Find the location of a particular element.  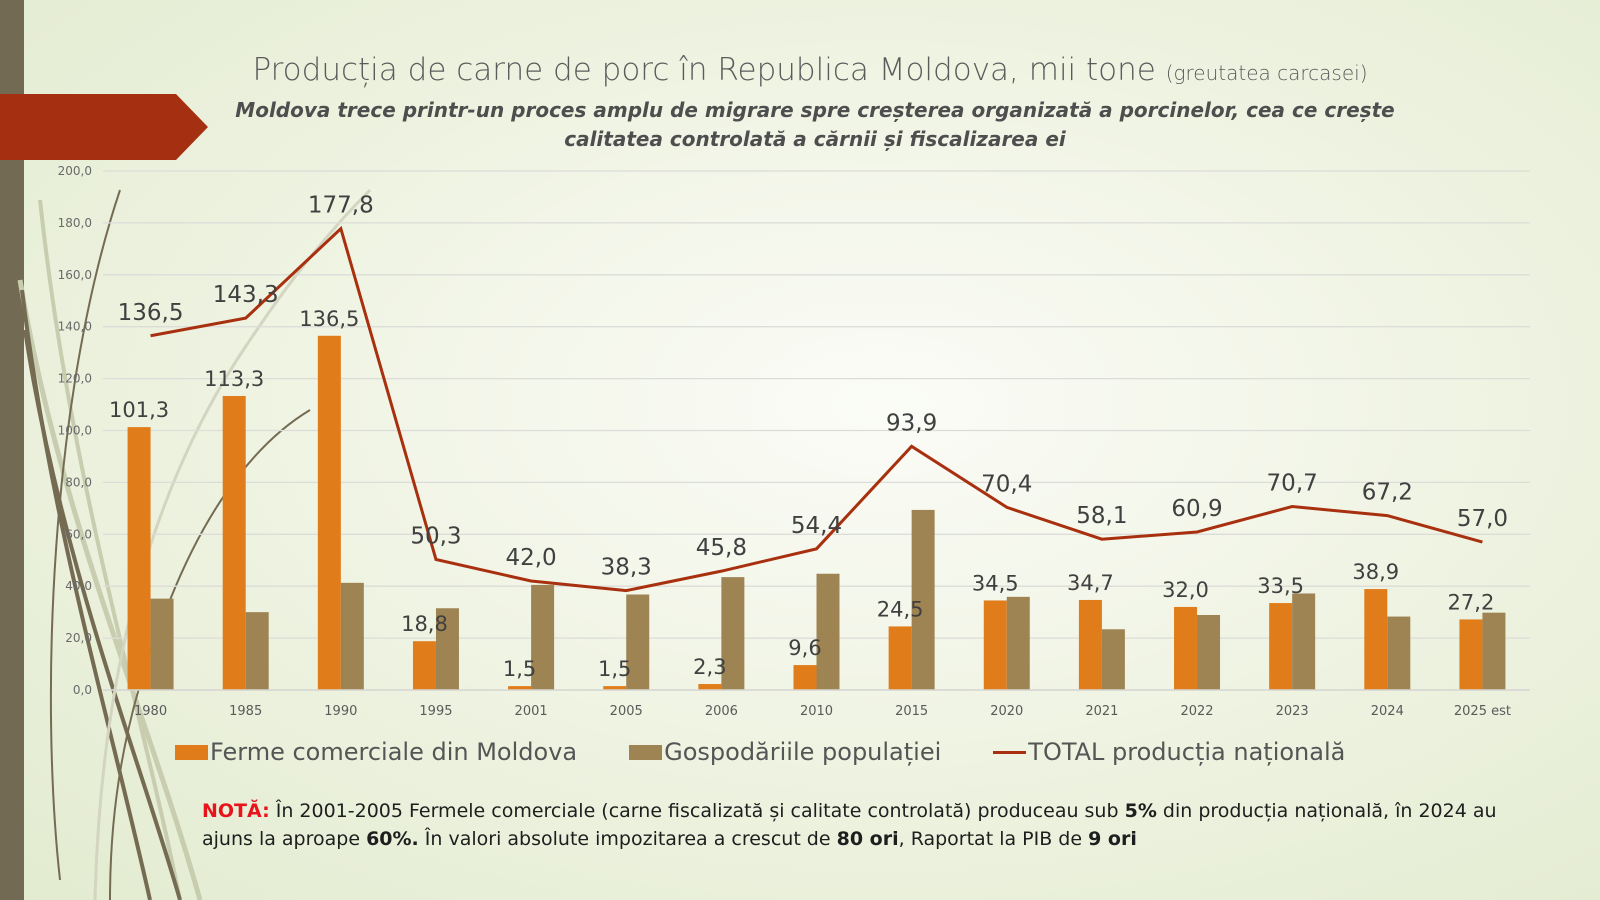

x-tick-label: 2010 is located at coordinates (816, 711).